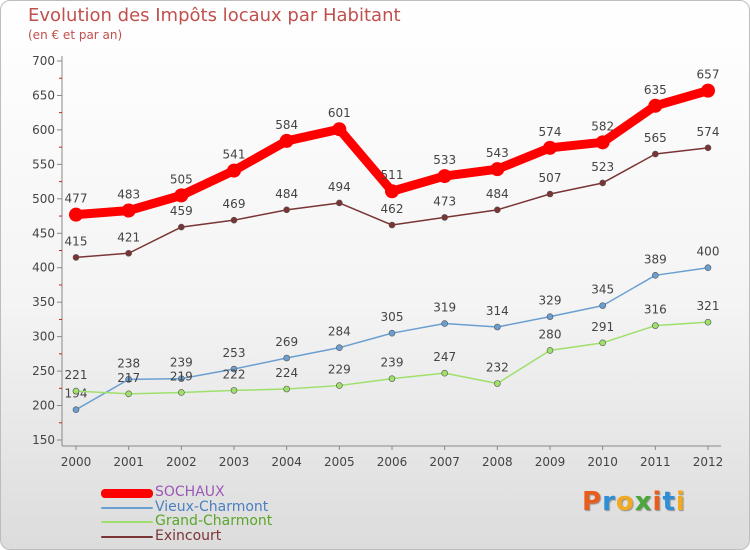  Describe the element at coordinates (392, 462) in the screenshot. I see `x-tick-label: 2006` at that location.